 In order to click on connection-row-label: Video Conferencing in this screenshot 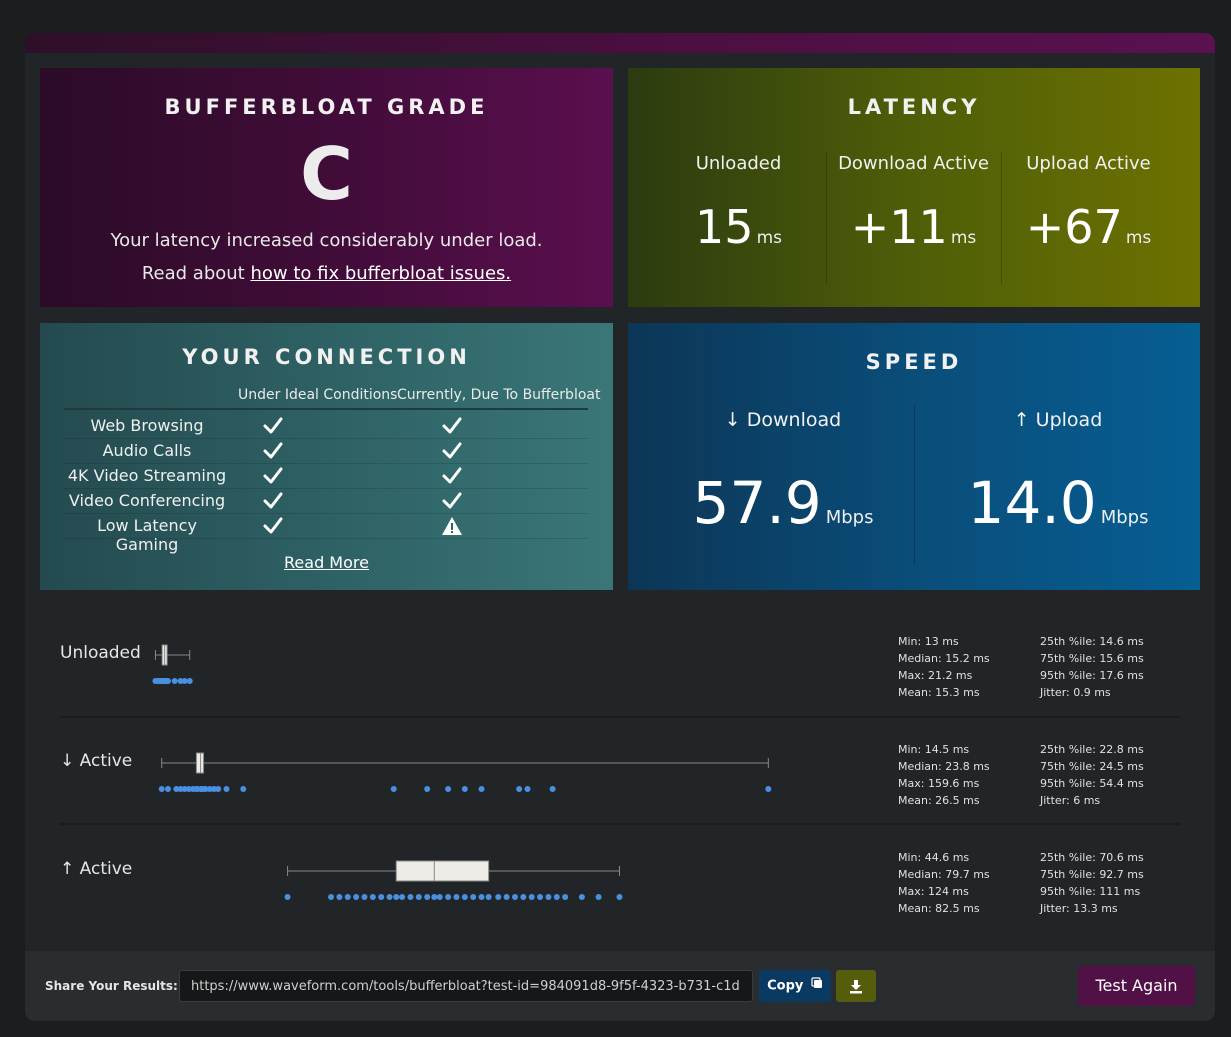, I will do `click(147, 500)`.